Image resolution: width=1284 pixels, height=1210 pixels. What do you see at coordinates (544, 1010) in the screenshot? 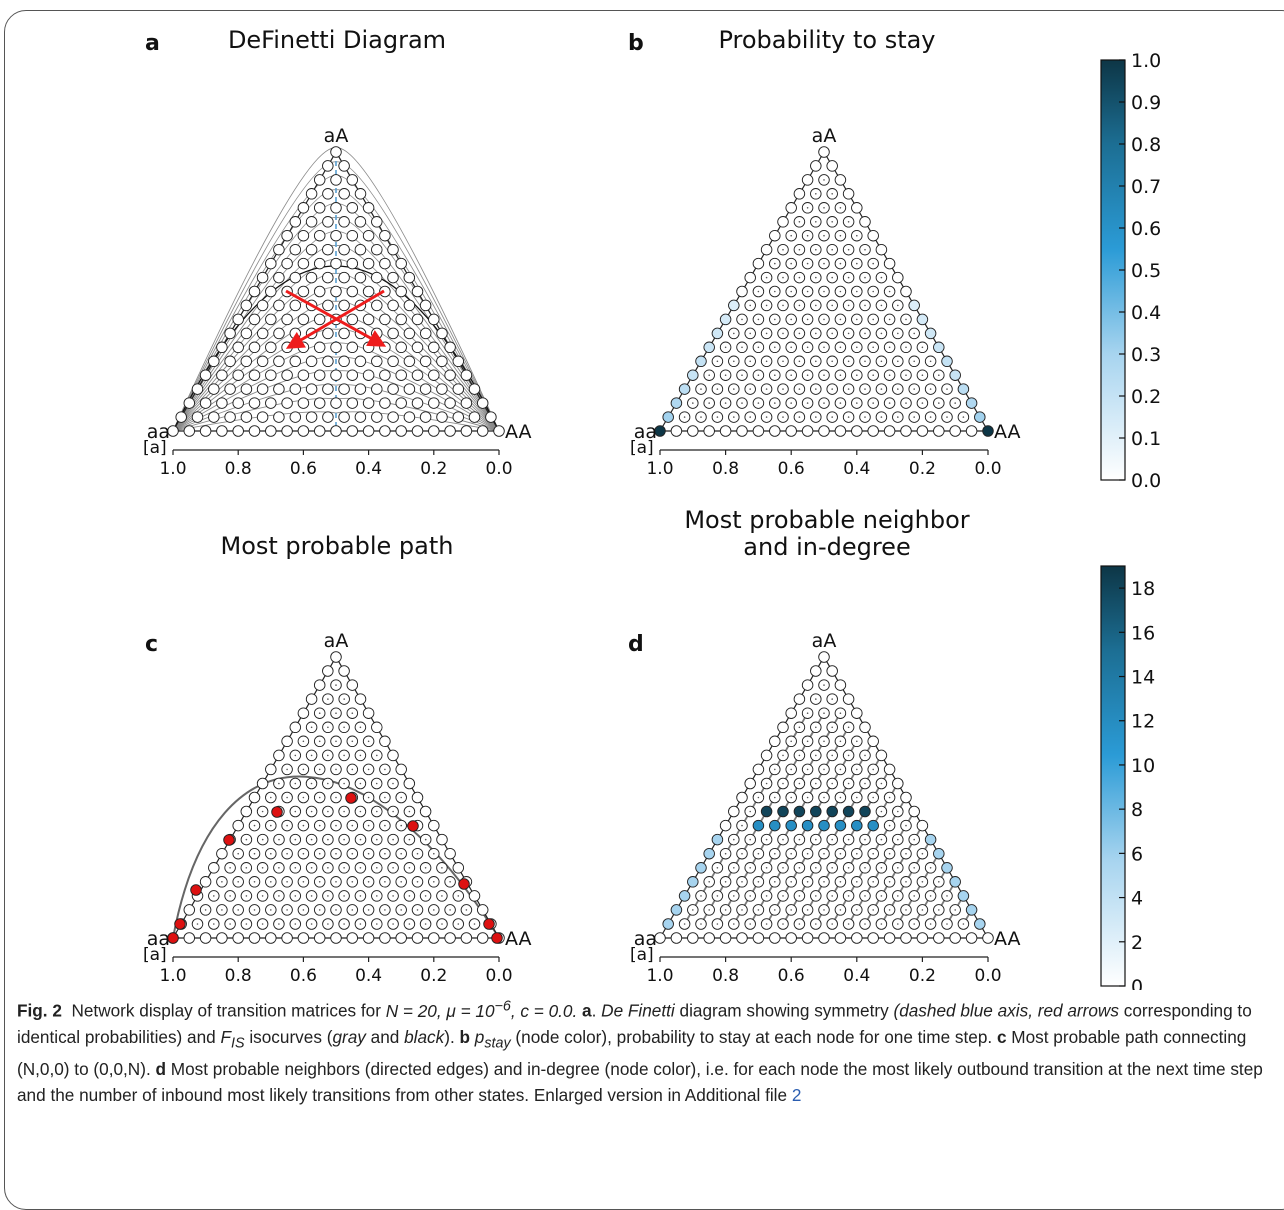
I see `caption-math1-tail: , c = 0.0.` at bounding box center [544, 1010].